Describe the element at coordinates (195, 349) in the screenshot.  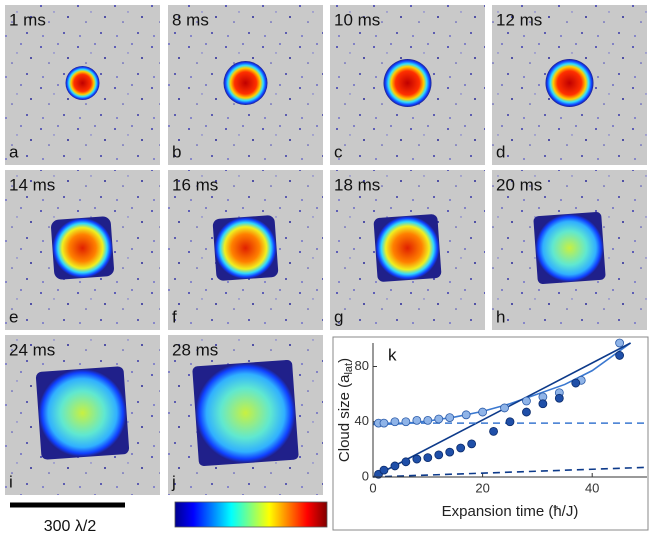
I see `time-label: 28 ms` at that location.